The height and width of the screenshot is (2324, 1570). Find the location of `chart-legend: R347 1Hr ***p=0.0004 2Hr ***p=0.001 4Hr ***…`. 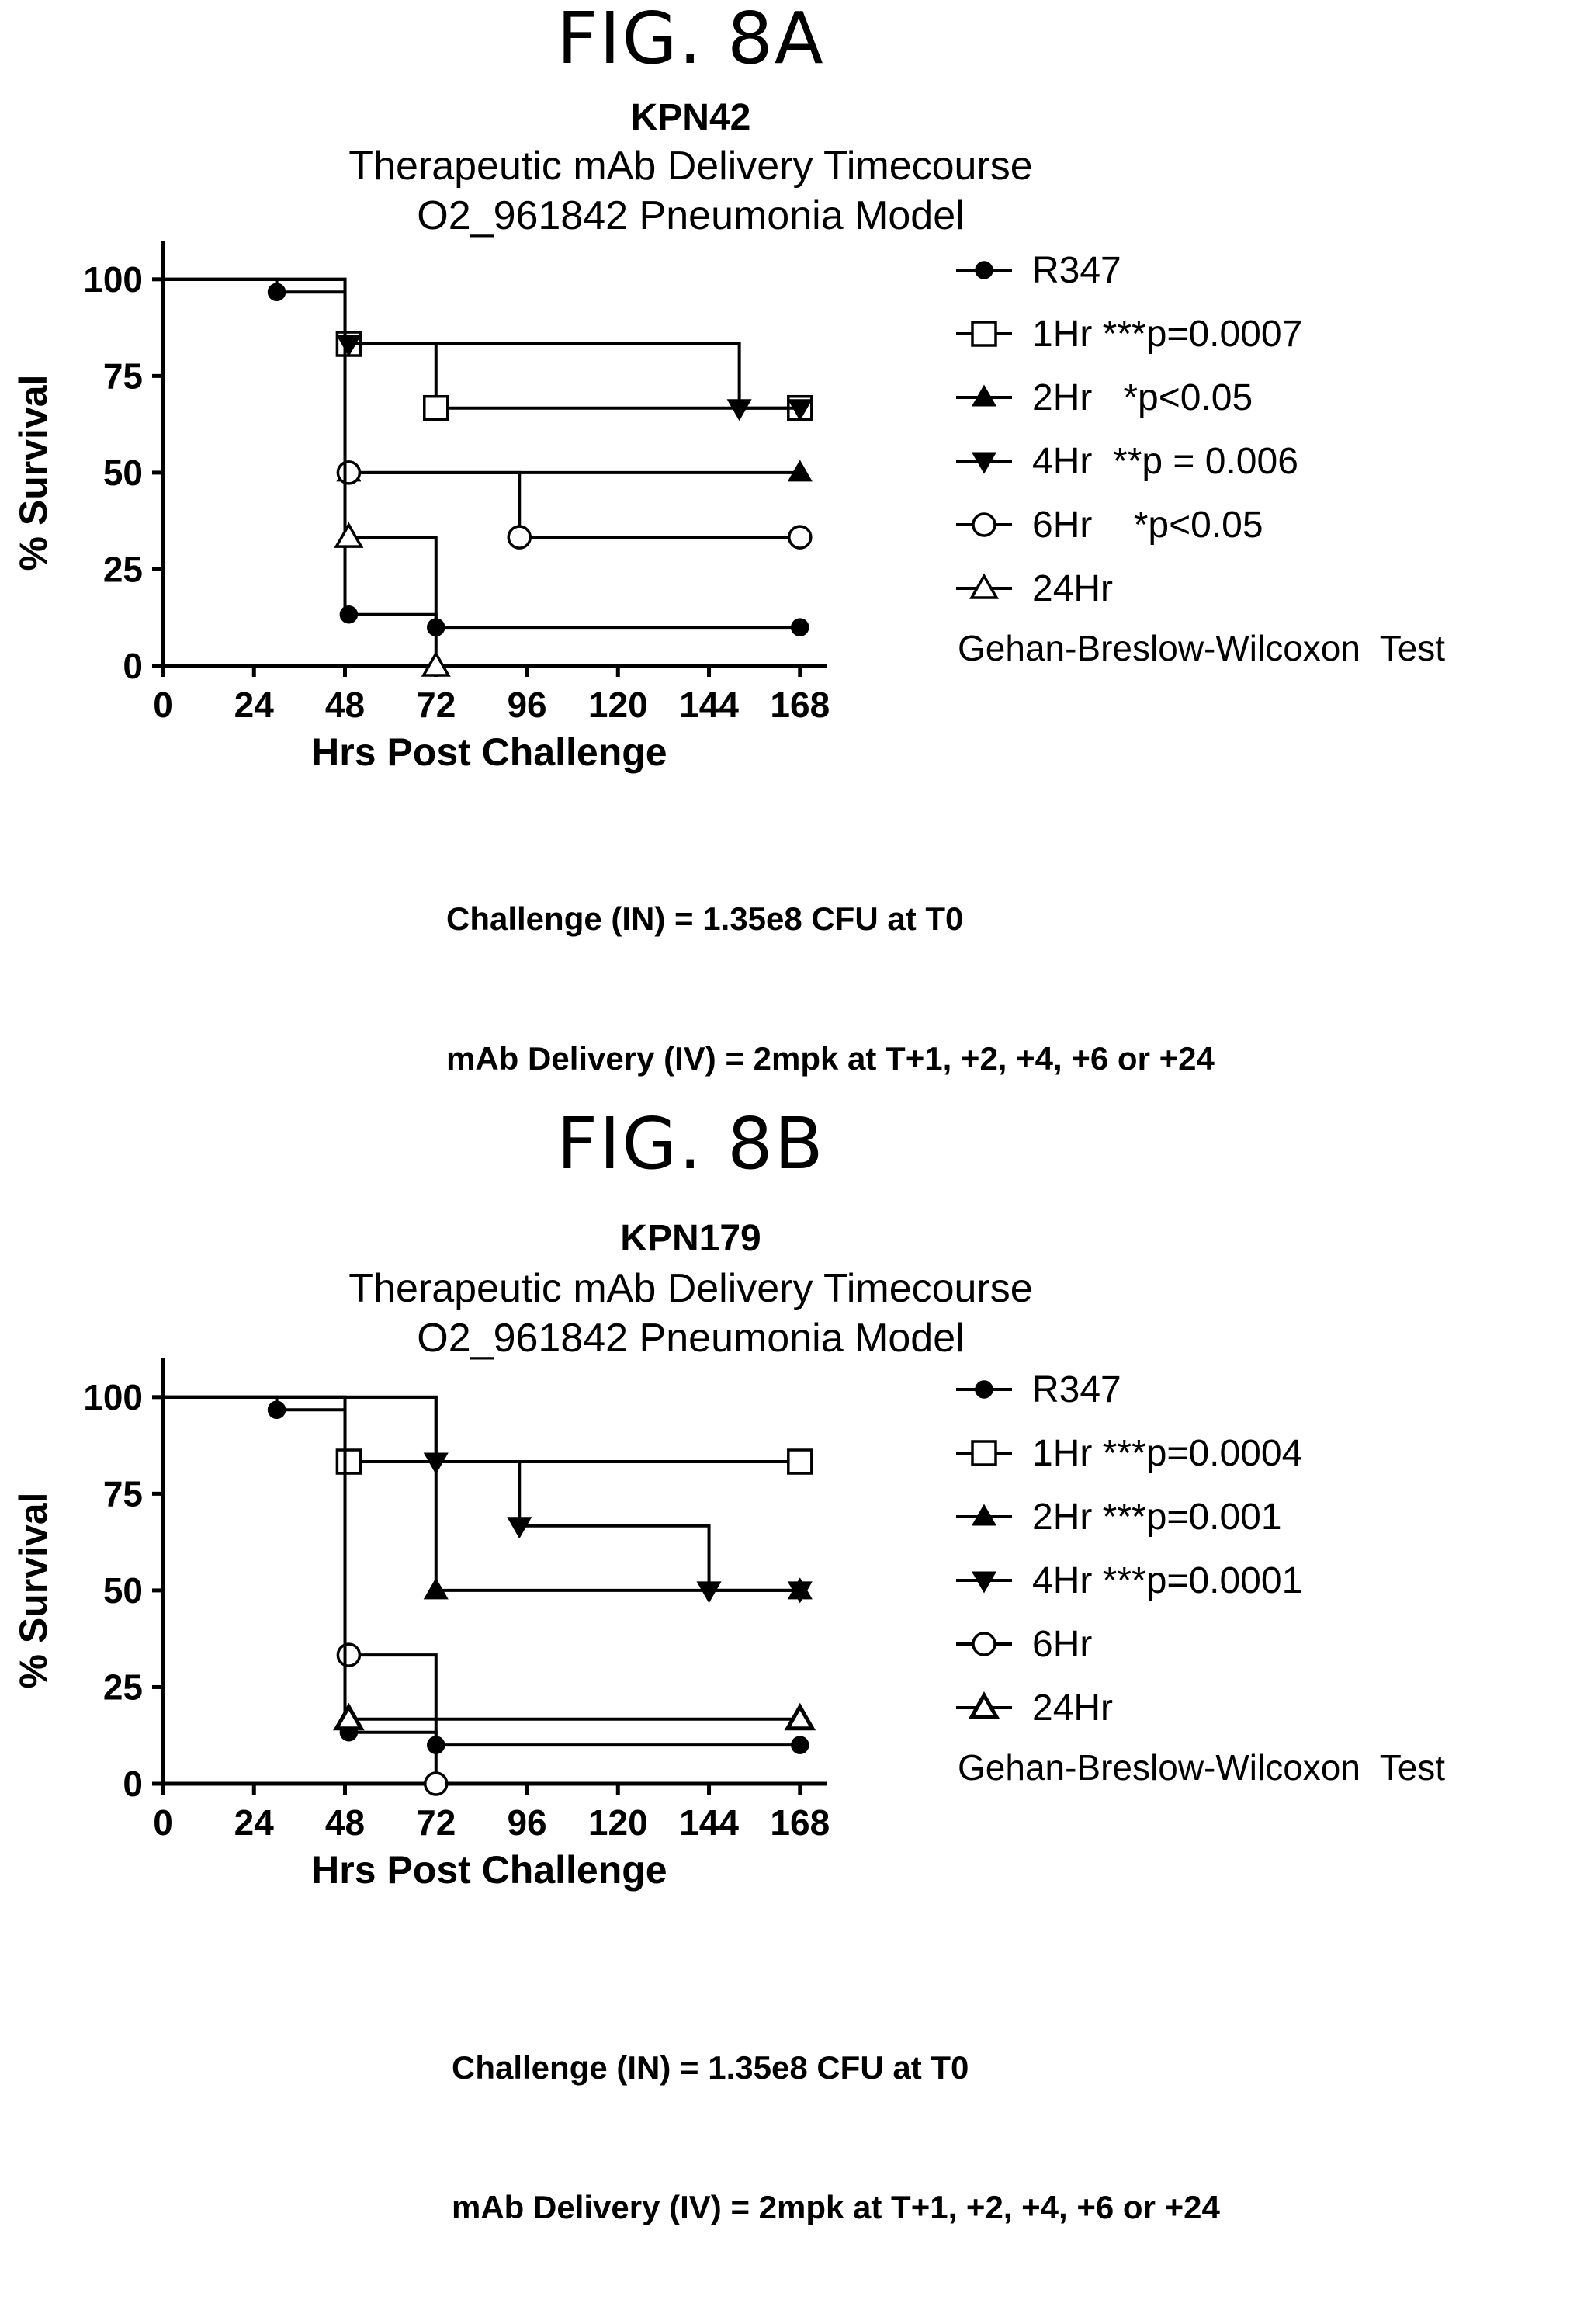

chart-legend: R347 1Hr ***p=0.0004 2Hr ***p=0.001 4Hr ***… is located at coordinates (1259, 1583).